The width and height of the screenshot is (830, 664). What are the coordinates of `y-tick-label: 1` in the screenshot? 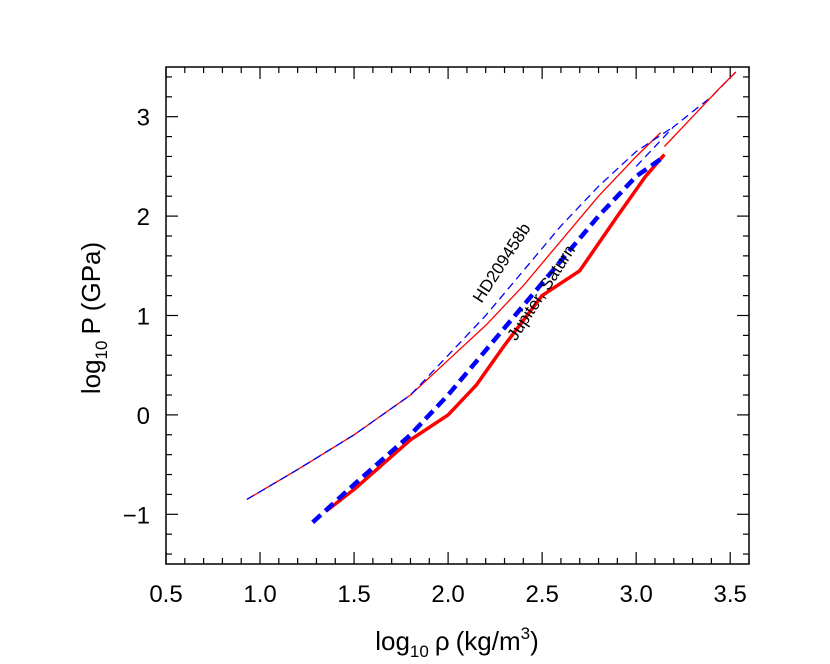 It's located at (143, 317).